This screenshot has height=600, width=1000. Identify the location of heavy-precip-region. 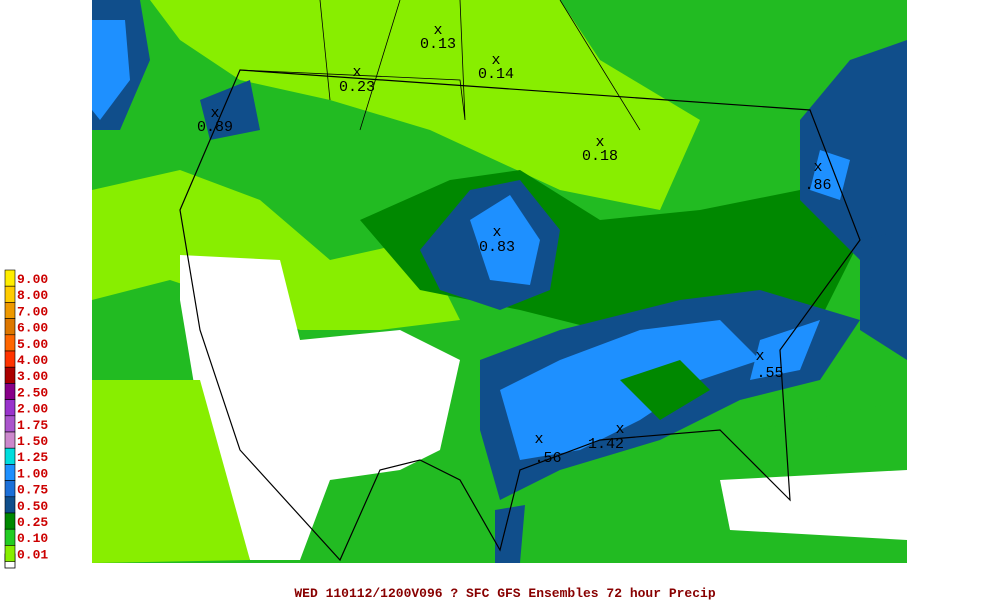
(665, 390).